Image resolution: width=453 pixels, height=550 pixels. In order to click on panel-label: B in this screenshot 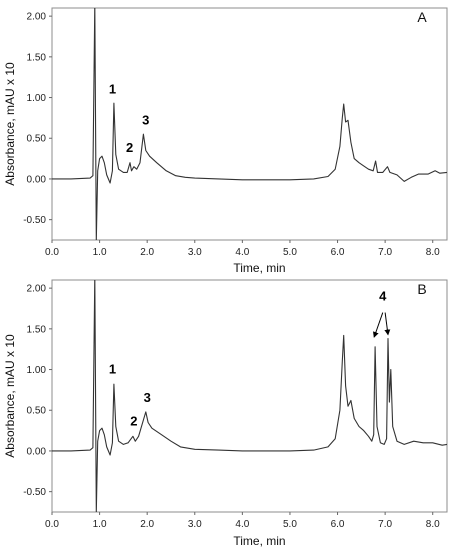, I will do `click(421, 289)`.